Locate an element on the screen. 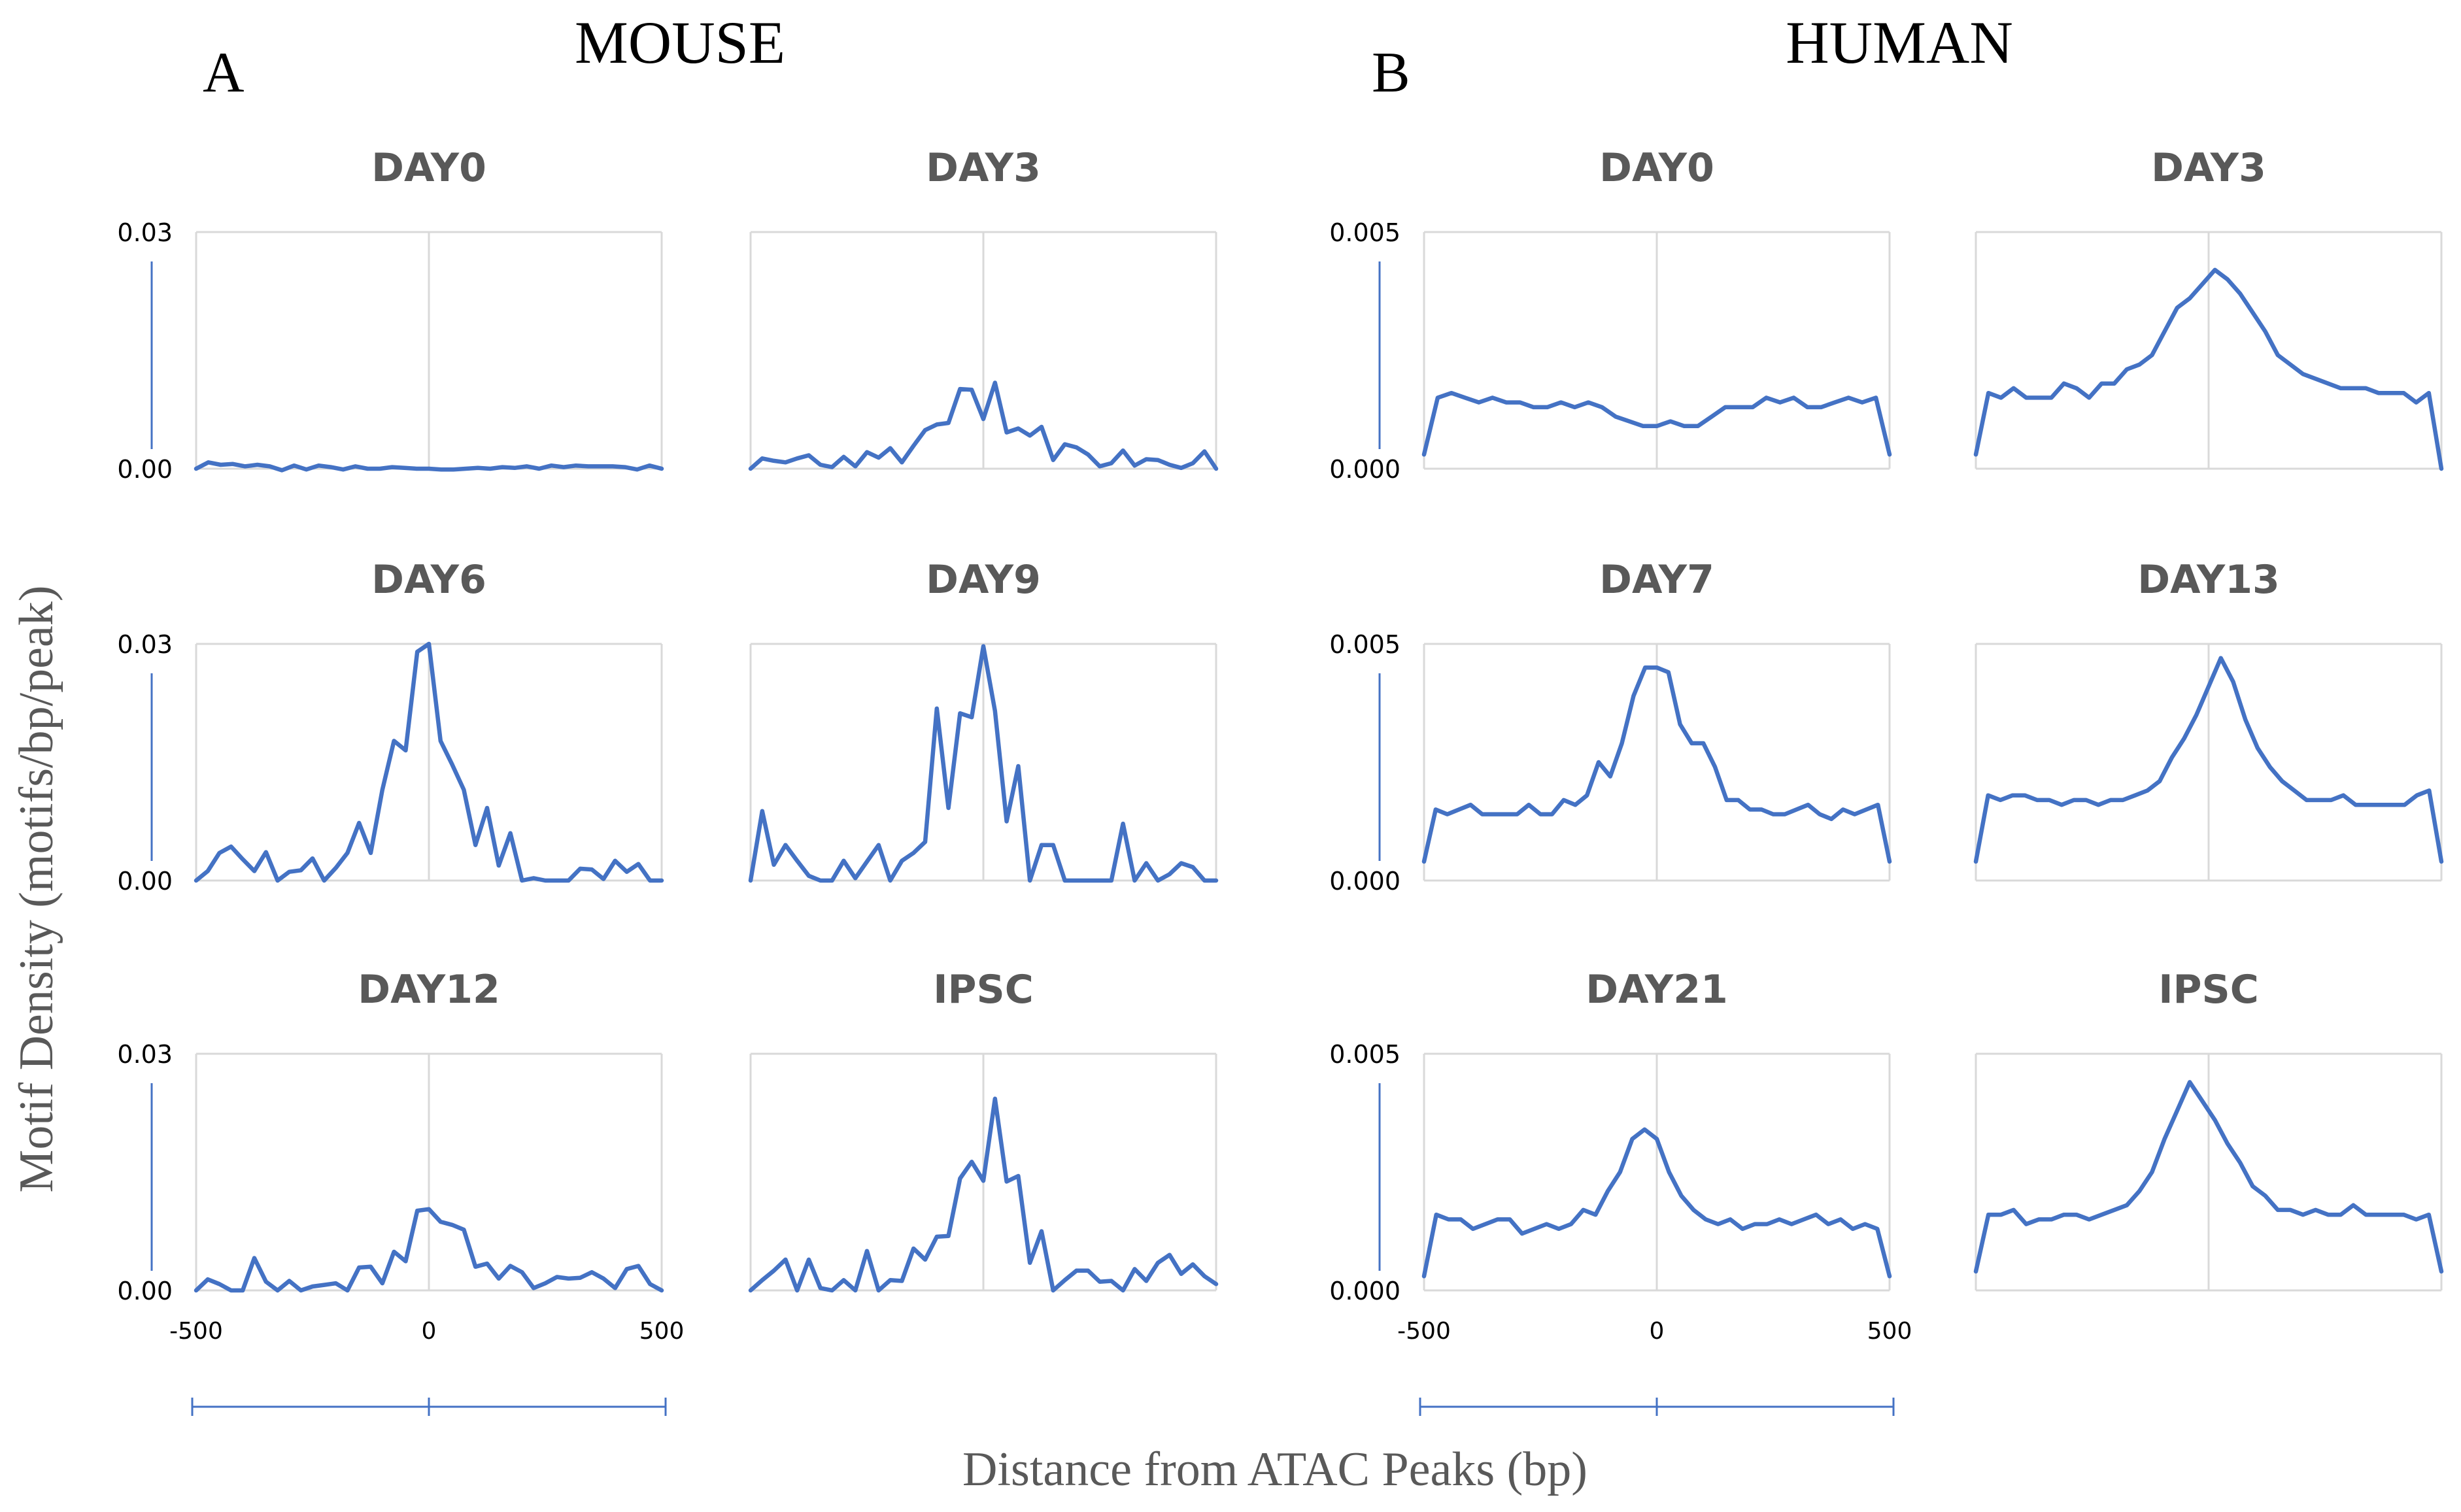  chart-human-day0: DAY0 0.000 0.005 is located at coordinates (1611, 314).